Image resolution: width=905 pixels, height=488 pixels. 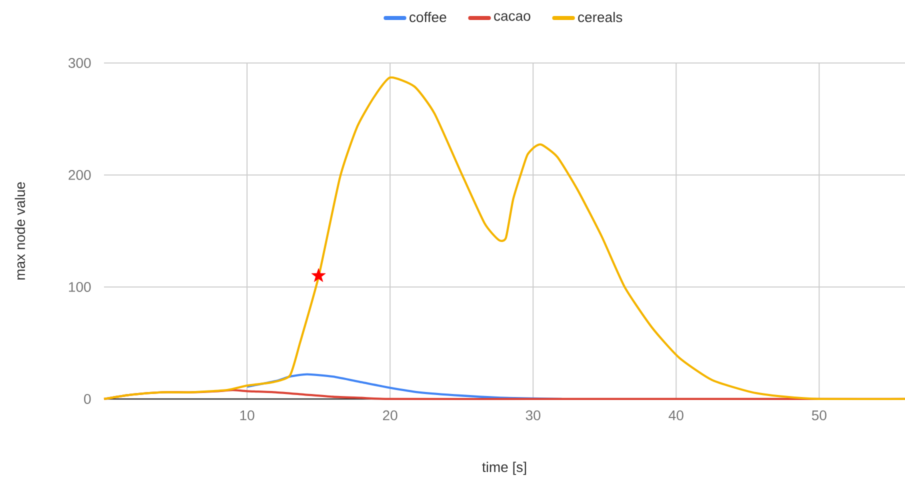 What do you see at coordinates (79, 63) in the screenshot?
I see `y-tick-label: 300` at bounding box center [79, 63].